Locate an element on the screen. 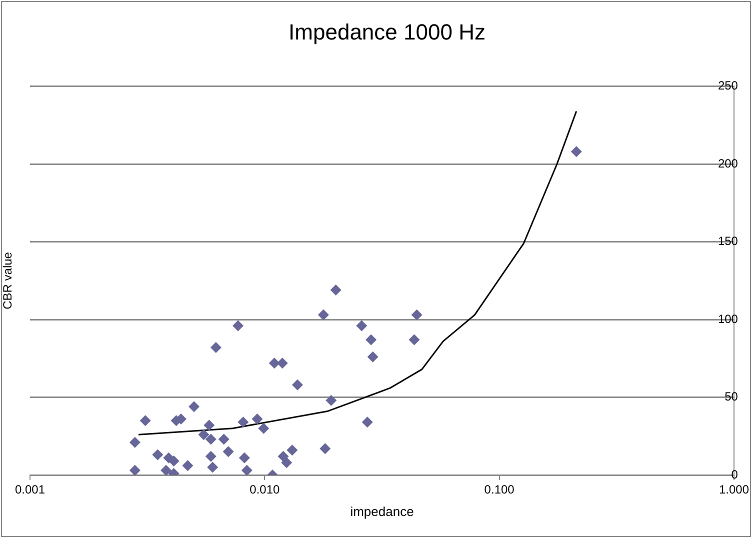 Image resolution: width=752 pixels, height=538 pixels. y-tick-label: 250 is located at coordinates (728, 85).